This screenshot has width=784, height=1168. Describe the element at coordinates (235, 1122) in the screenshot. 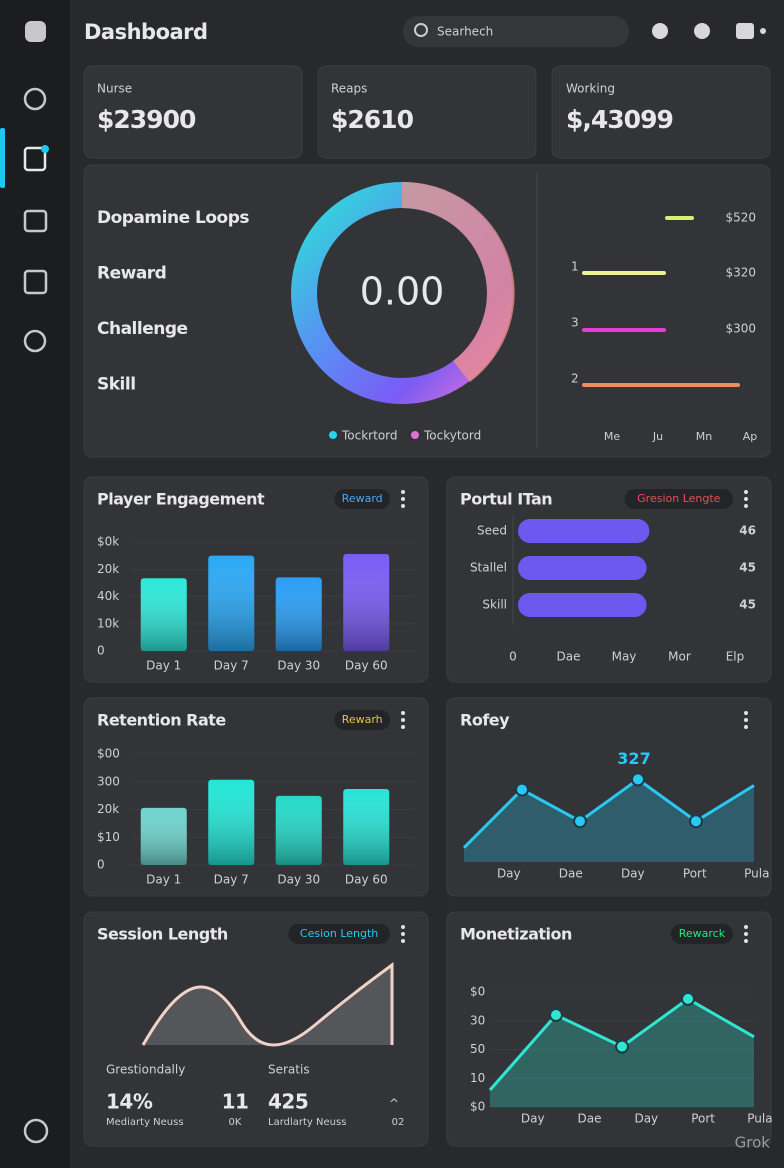

I see `session-stat-label: 0K` at that location.